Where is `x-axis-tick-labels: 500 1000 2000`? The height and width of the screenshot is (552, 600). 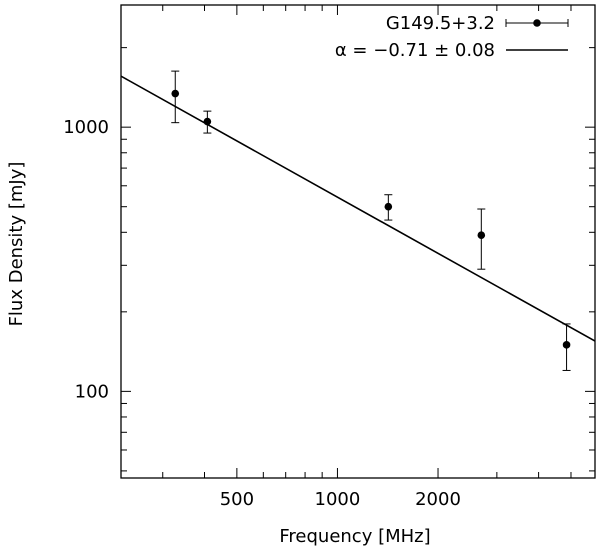 x-axis-tick-labels: 500 1000 2000 is located at coordinates (340, 499).